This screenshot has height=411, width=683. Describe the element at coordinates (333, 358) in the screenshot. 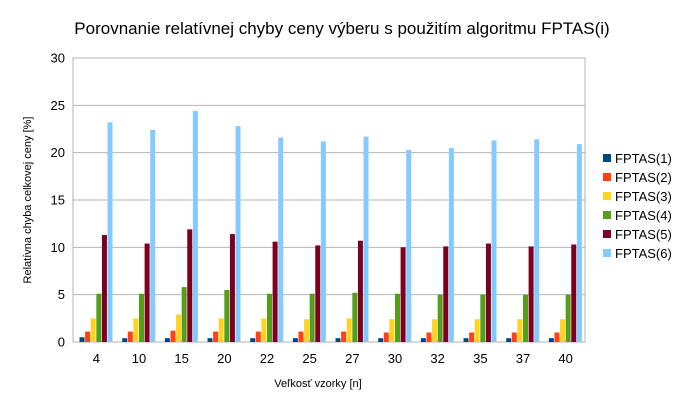

I see `x-tick-labels: 4 10 15 20 22 25 27 30 32 35 37 40` at that location.